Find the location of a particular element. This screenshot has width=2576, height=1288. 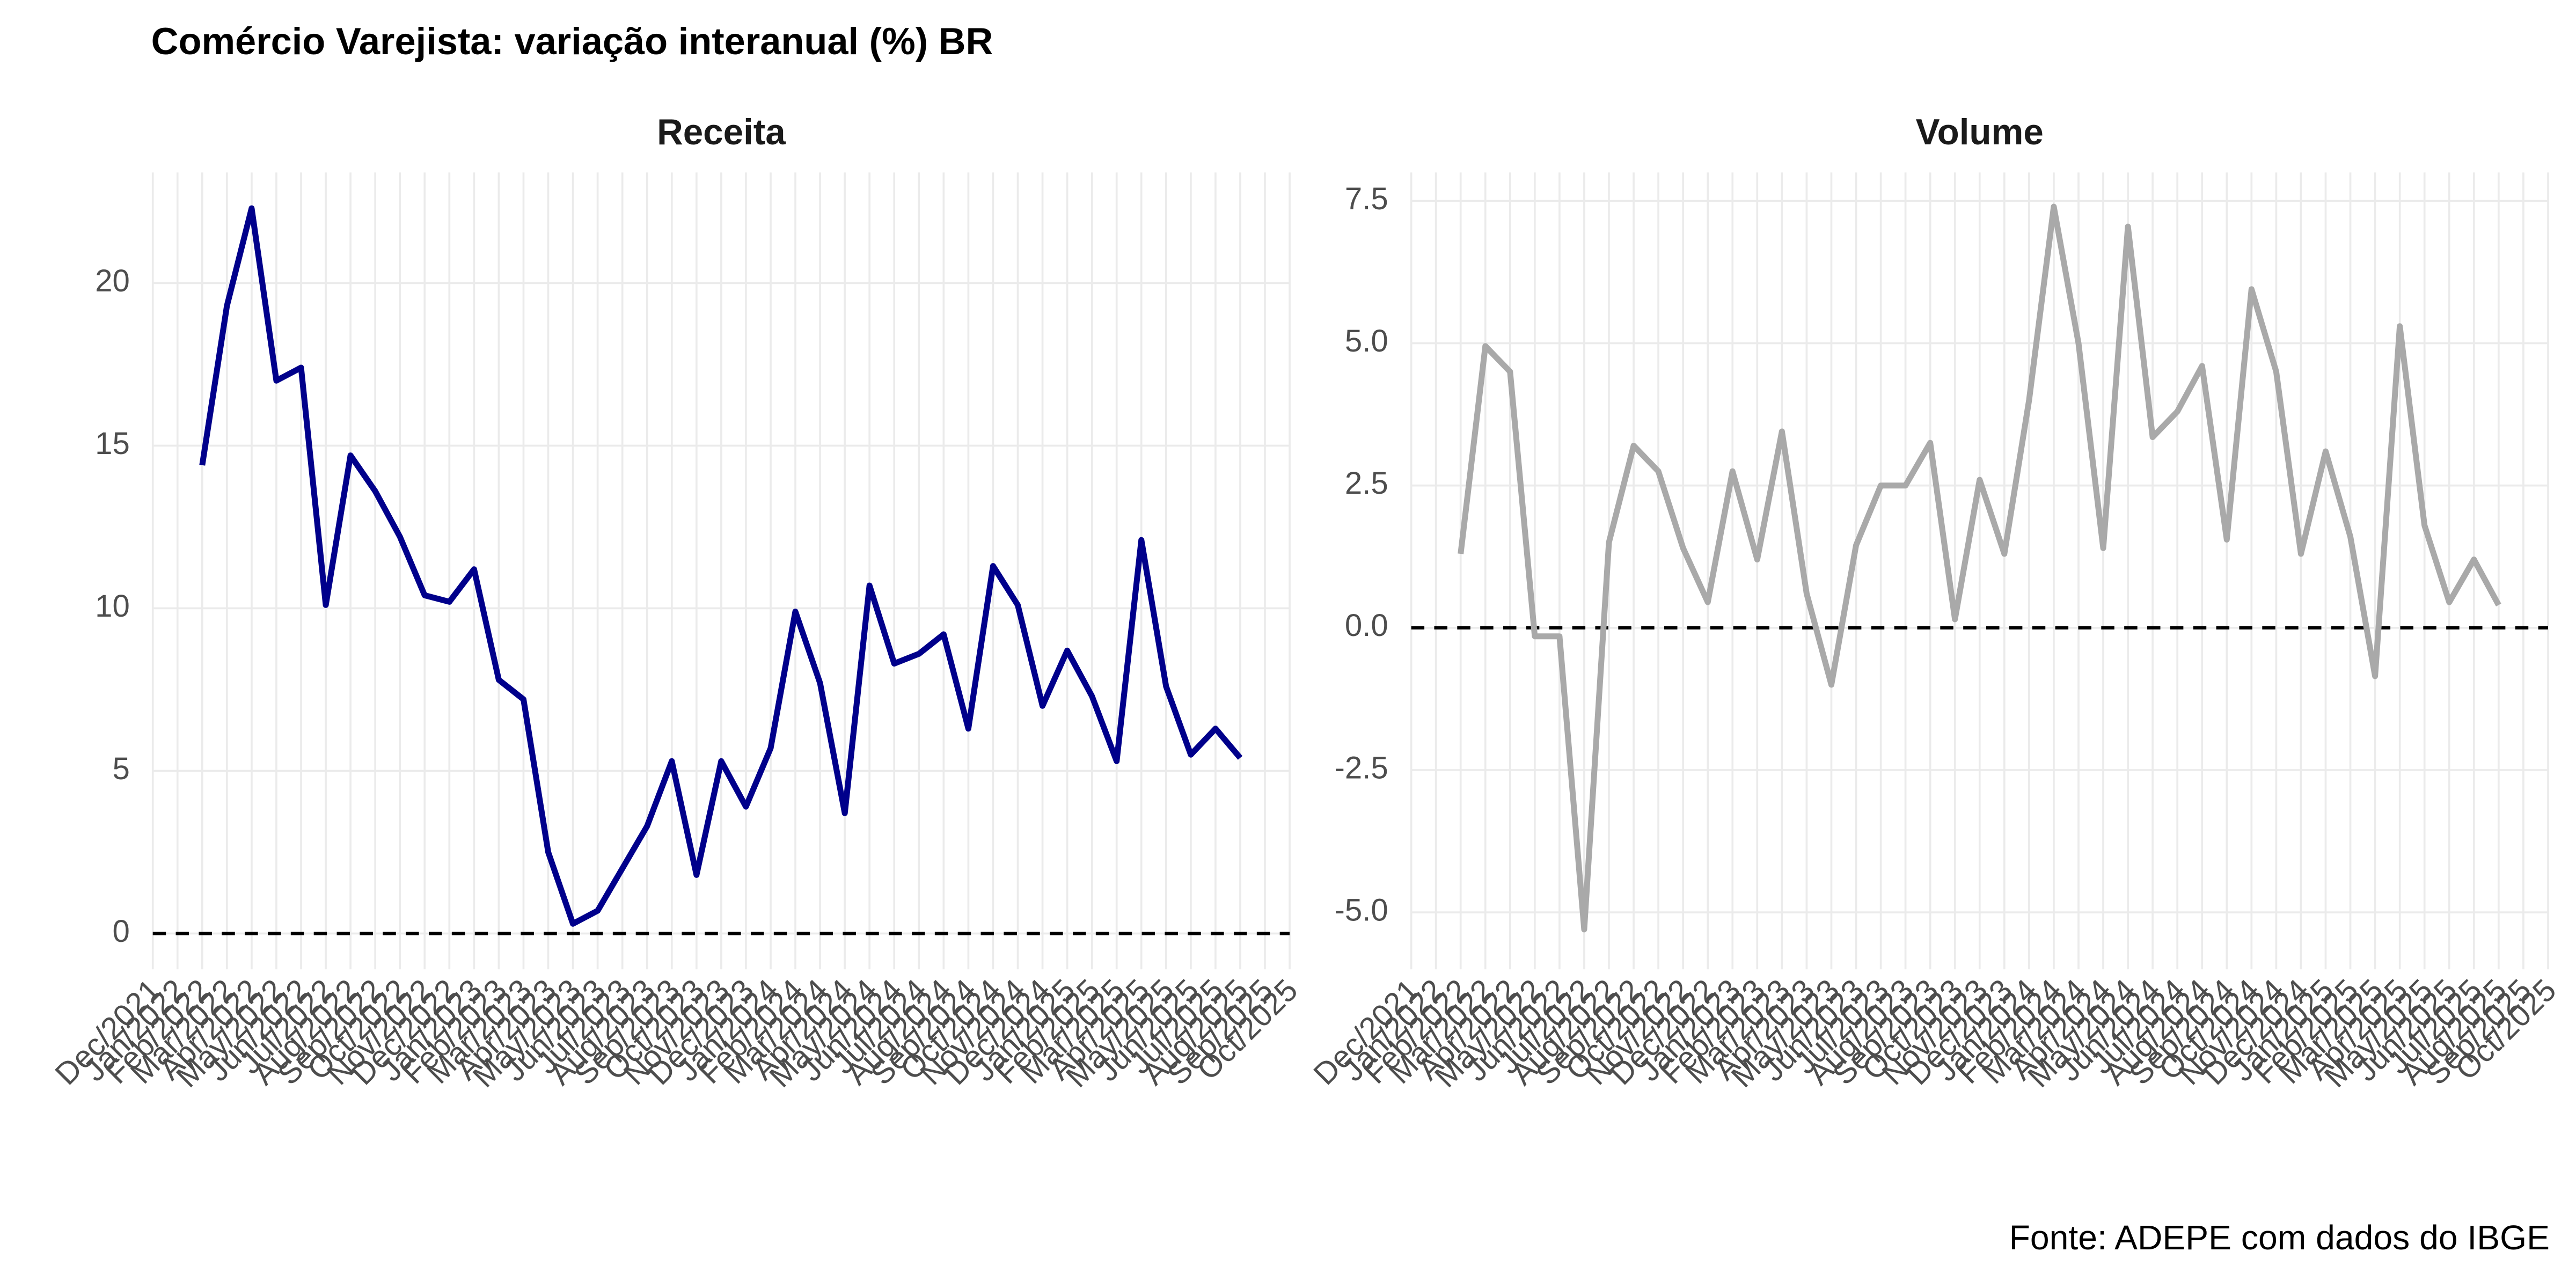

y-tick-label: 2.5 is located at coordinates (1366, 483).